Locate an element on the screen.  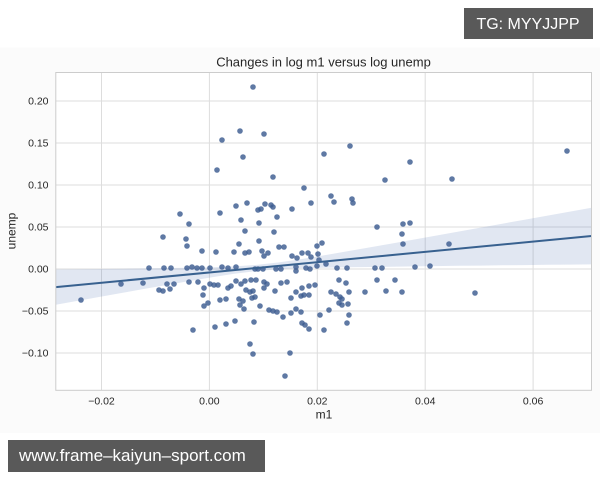
svg-text: 0.15 is located at coordinates (38, 144).